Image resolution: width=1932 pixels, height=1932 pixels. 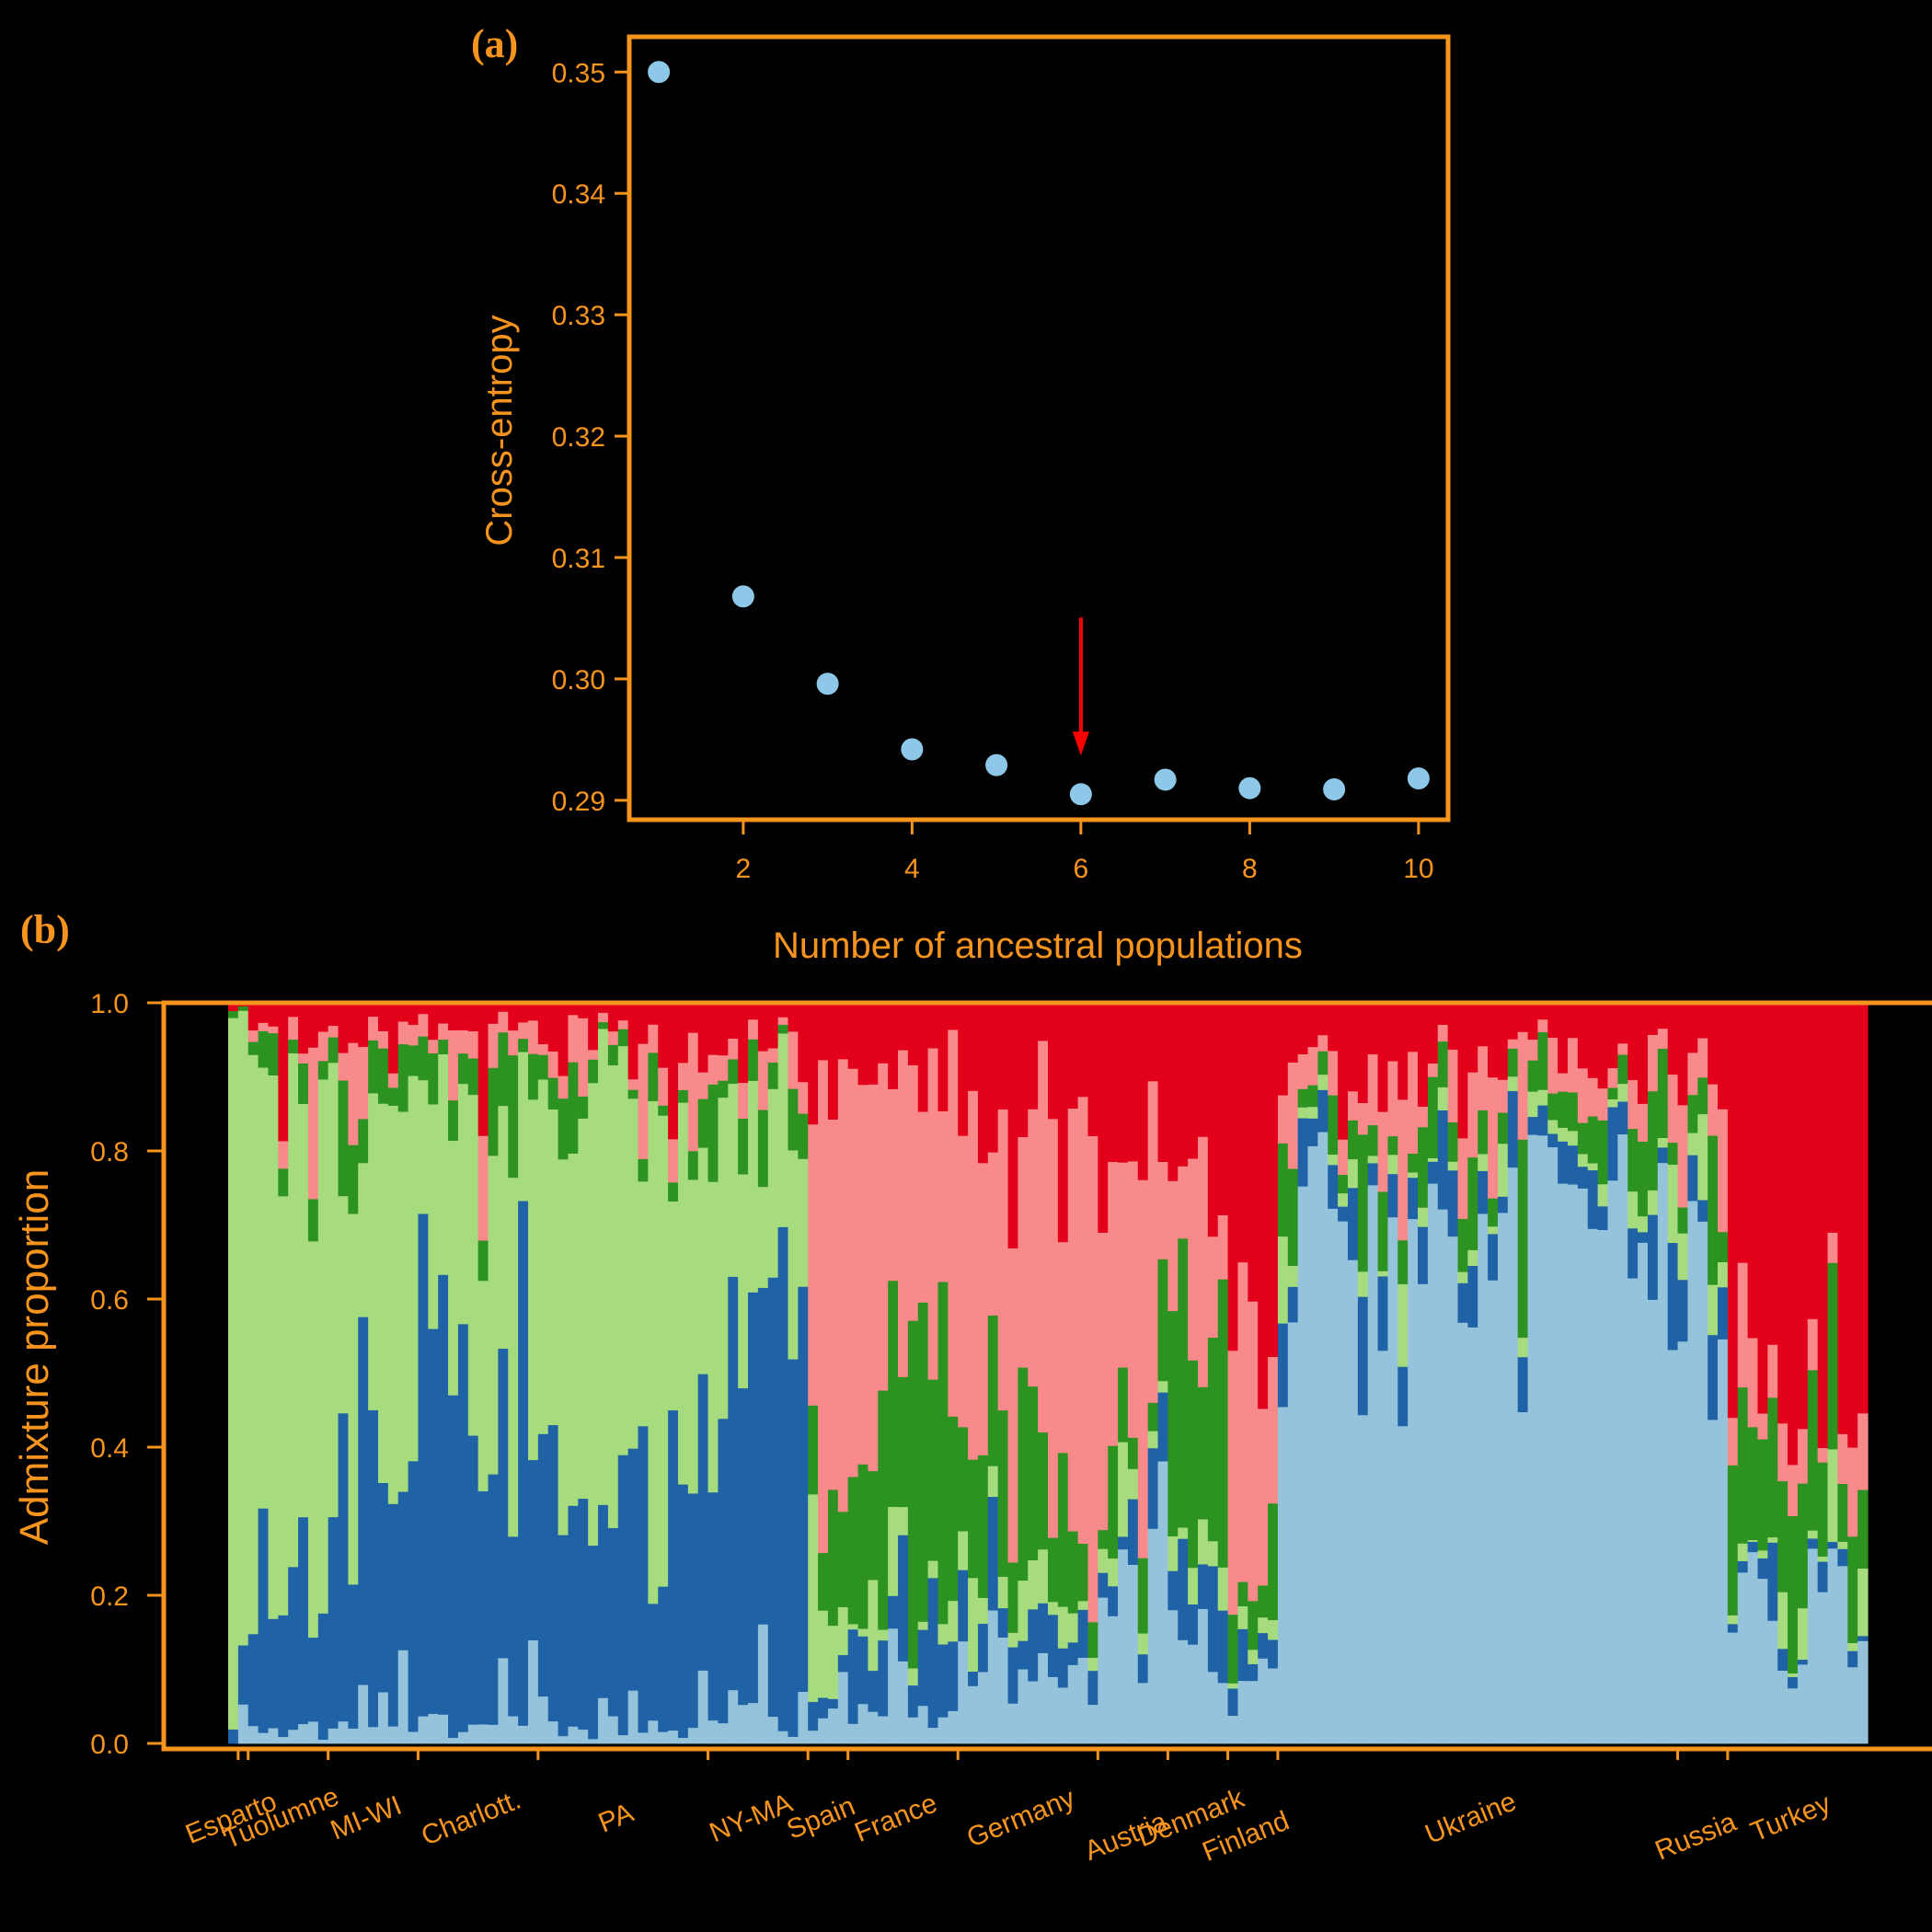 What do you see at coordinates (590, 437) in the screenshot?
I see `panel-a-y-axis: 0.29 0.30 0.31 0.32 0.33 0.34 0.35` at bounding box center [590, 437].